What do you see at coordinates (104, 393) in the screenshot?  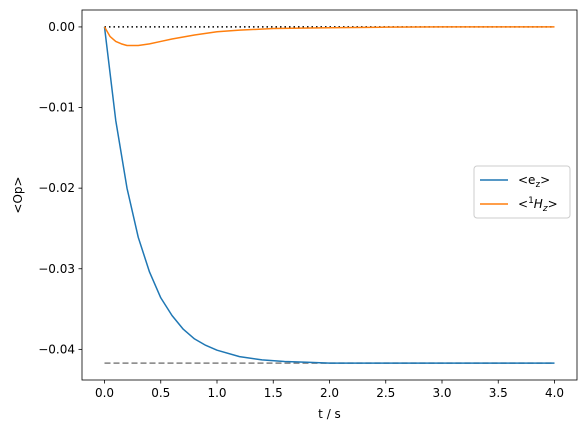 I see `x-tick-label: 0.0` at bounding box center [104, 393].